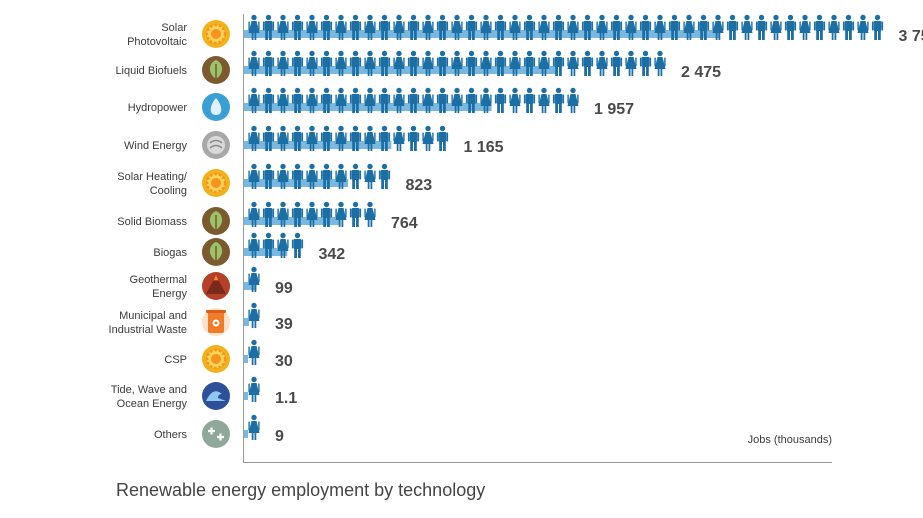 The image size is (923, 518). What do you see at coordinates (152, 184) in the screenshot?
I see `category-label-4: Solar Heating/Cooling` at bounding box center [152, 184].